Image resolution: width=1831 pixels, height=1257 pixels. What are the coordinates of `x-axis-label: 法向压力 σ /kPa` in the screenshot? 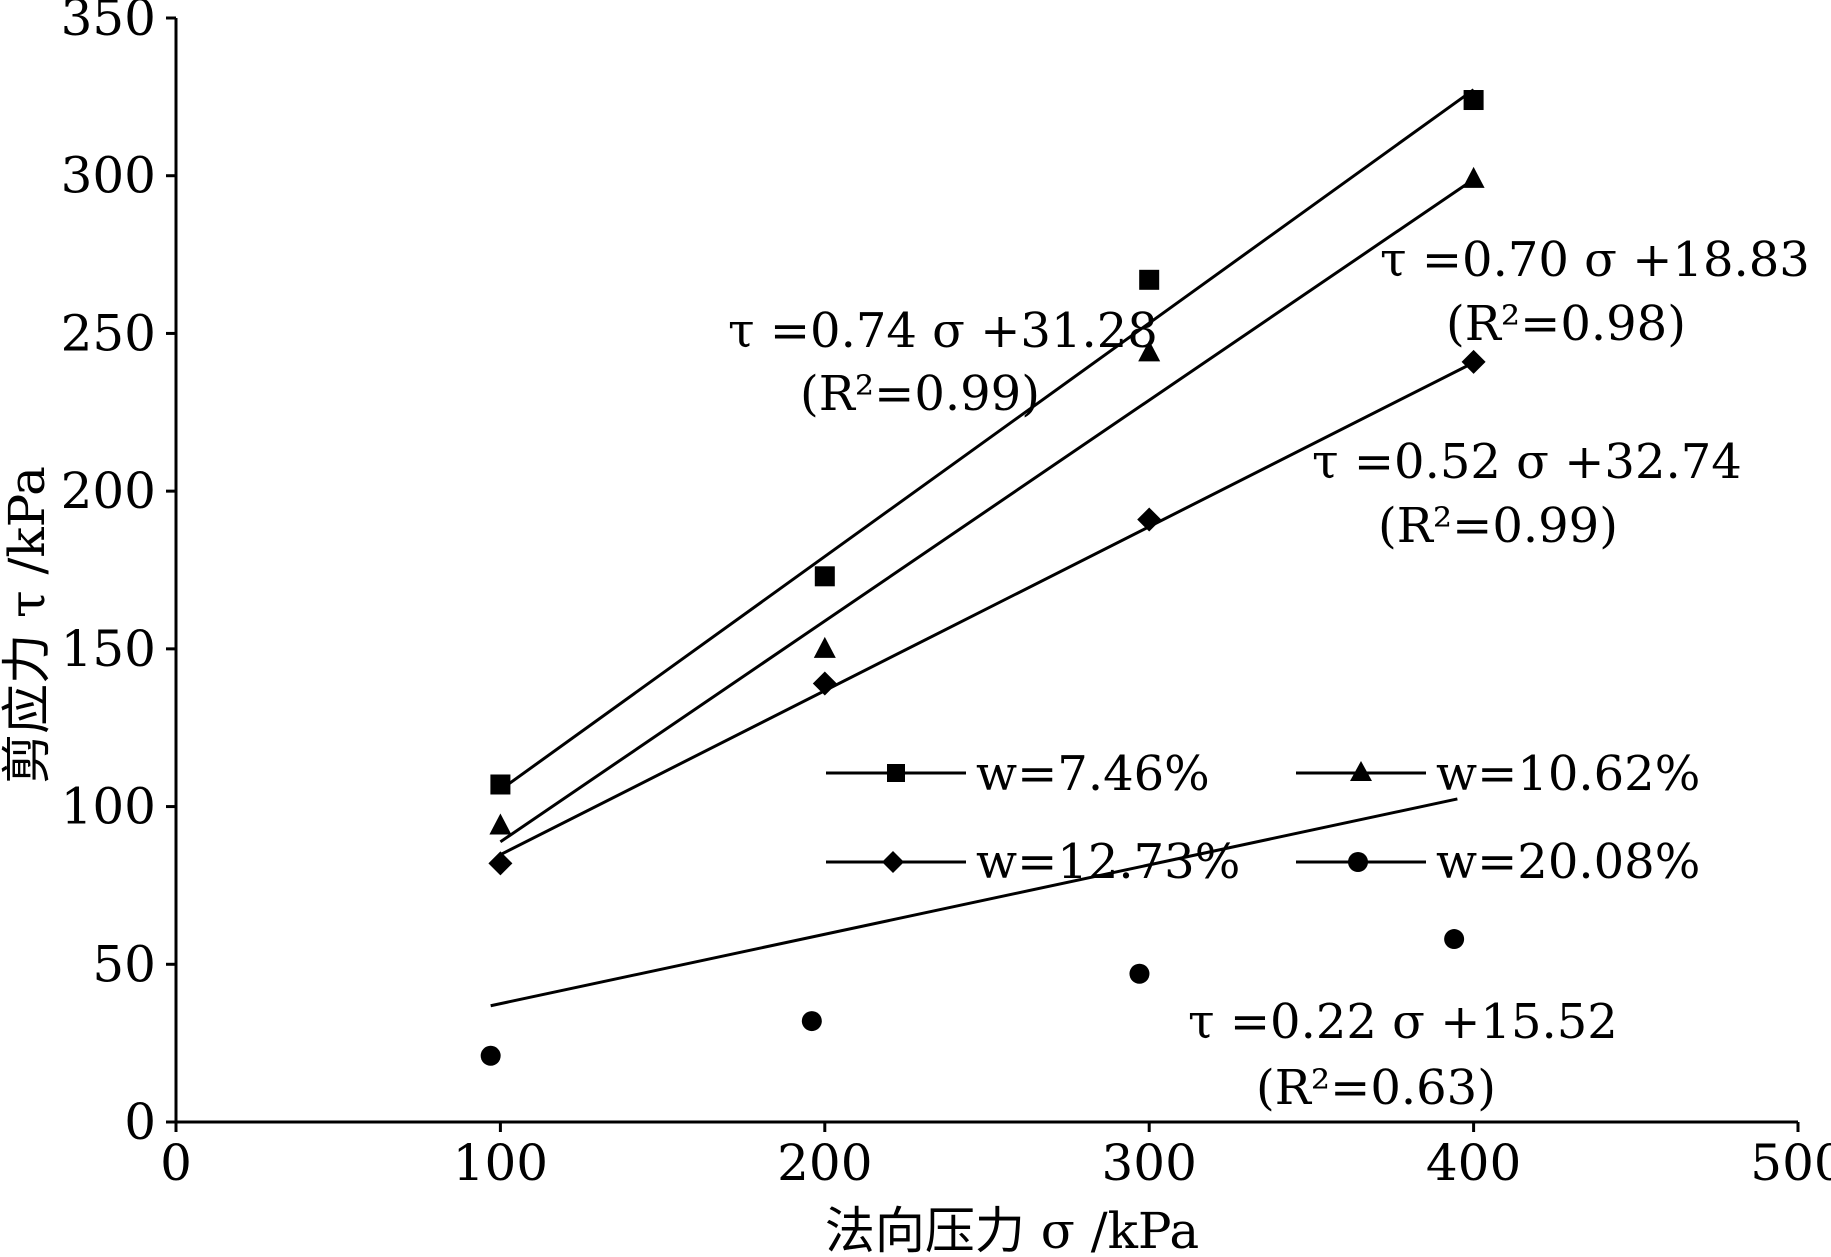 It's located at (1012, 1229).